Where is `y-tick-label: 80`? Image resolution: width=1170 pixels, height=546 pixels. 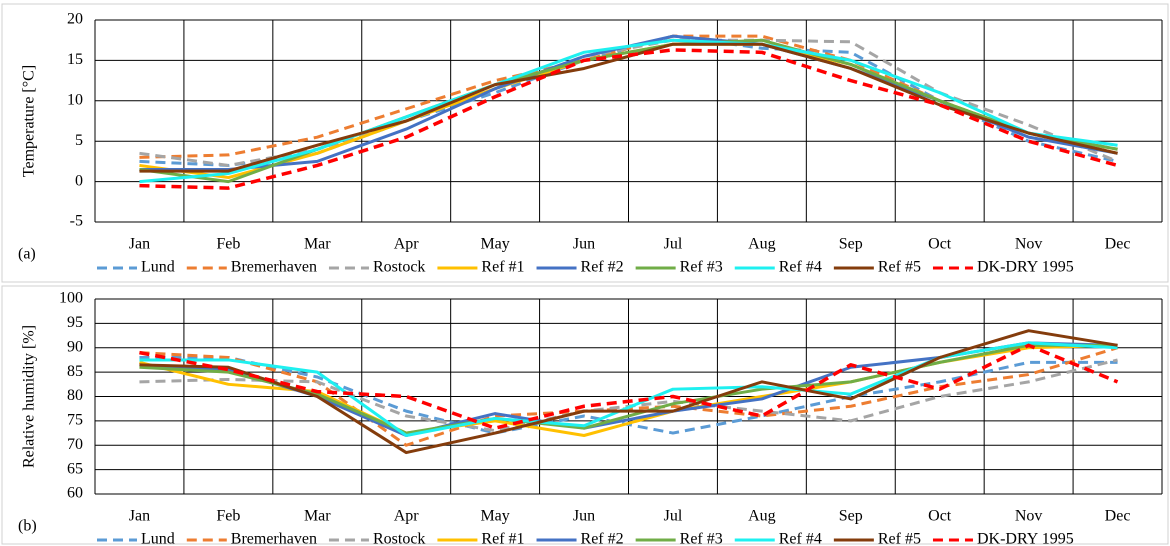
y-tick-label: 80 is located at coordinates (75, 395).